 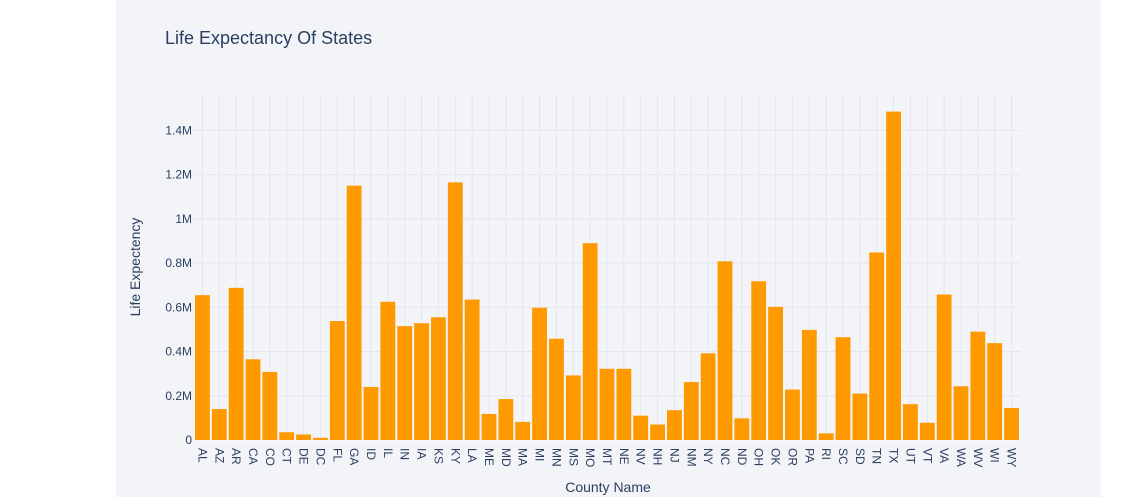 What do you see at coordinates (944, 455) in the screenshot?
I see `x-tick-label: VA` at bounding box center [944, 455].